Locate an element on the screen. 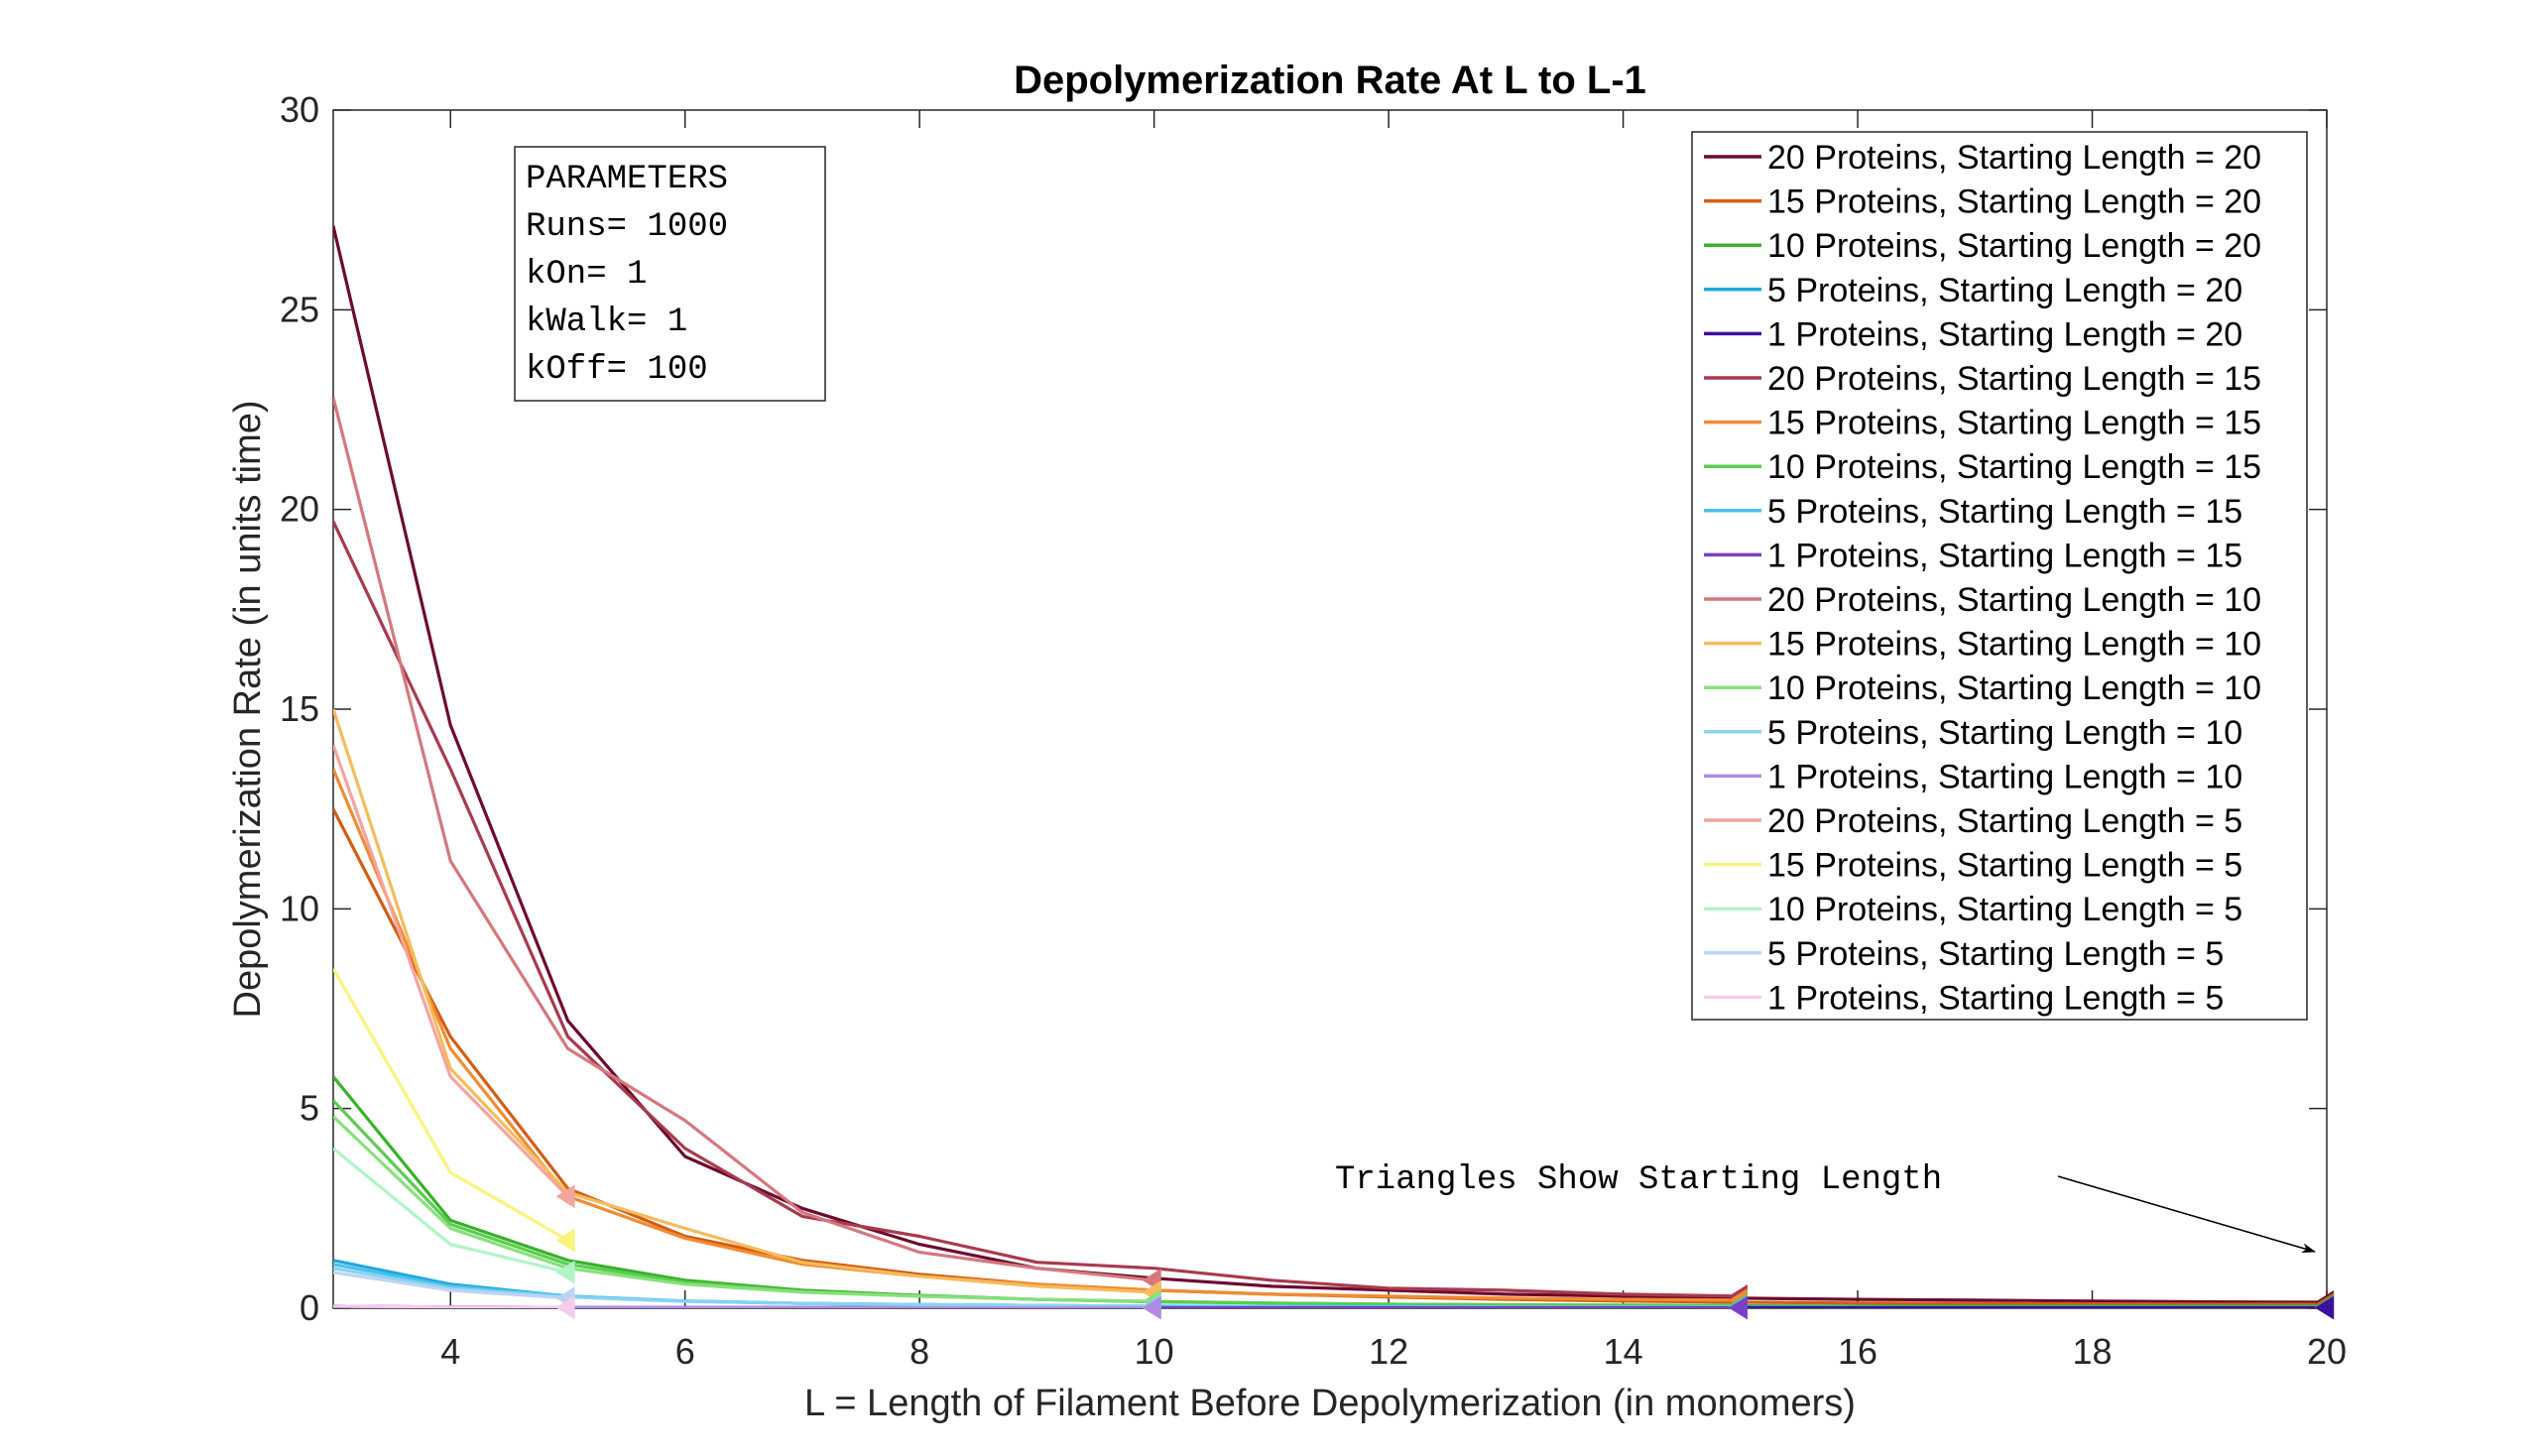 The image size is (2541, 1456). x-tick-label: 6 is located at coordinates (685, 1351).